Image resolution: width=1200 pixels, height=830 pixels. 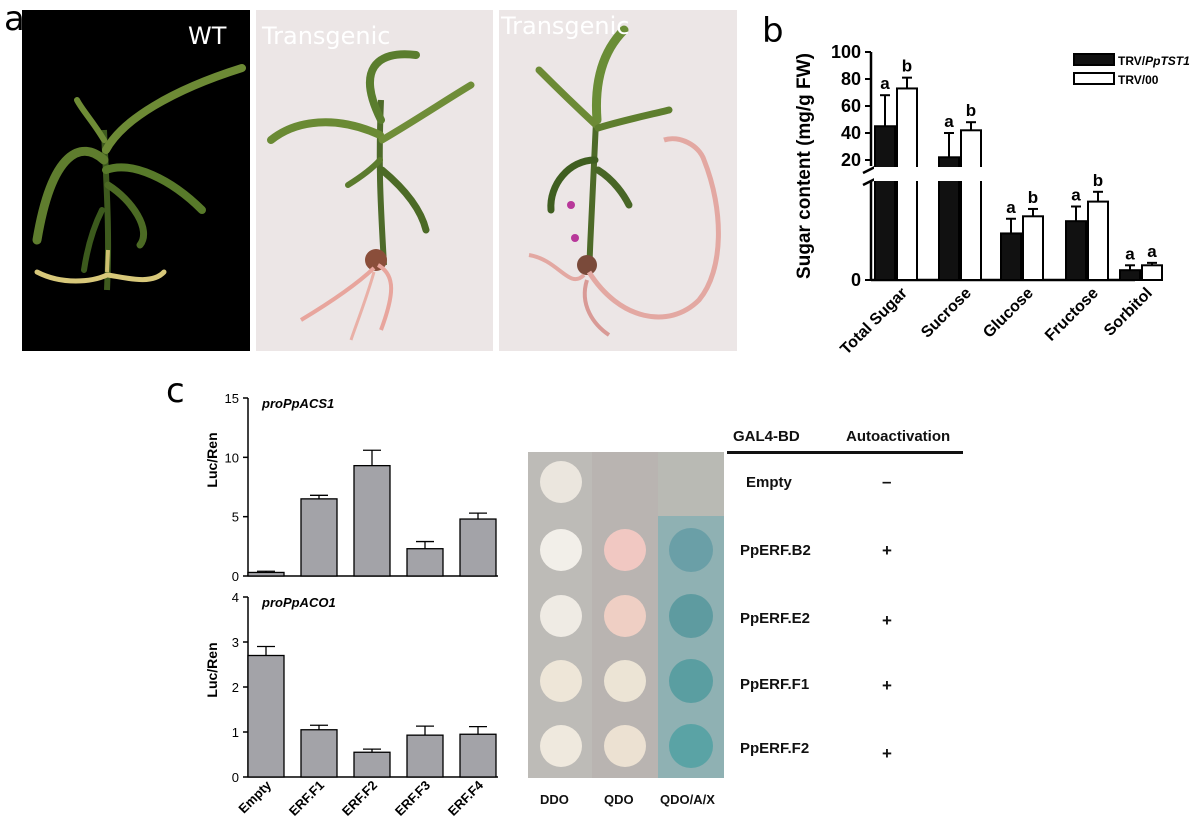 I want to click on row-construct-empty: Empty, so click(x=769, y=482).